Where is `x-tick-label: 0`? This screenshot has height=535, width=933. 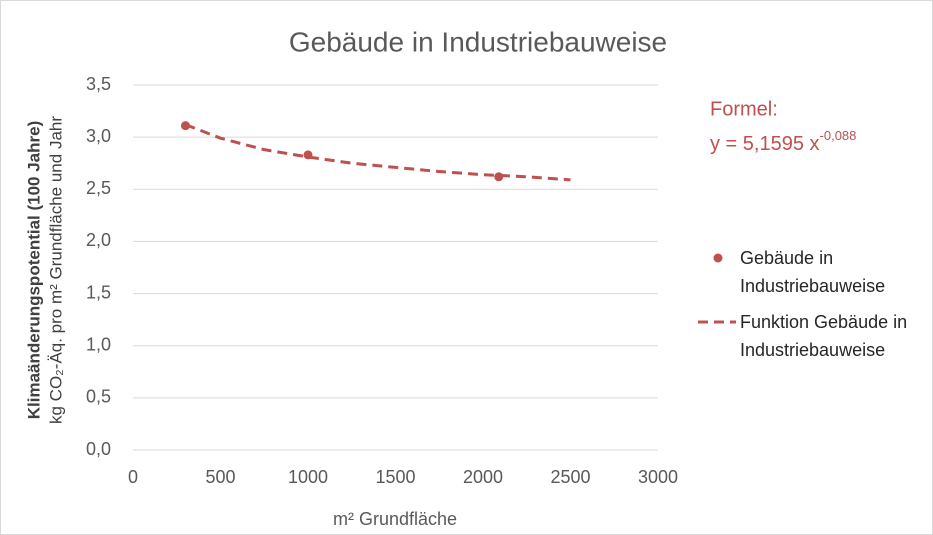
x-tick-label: 0 is located at coordinates (133, 477).